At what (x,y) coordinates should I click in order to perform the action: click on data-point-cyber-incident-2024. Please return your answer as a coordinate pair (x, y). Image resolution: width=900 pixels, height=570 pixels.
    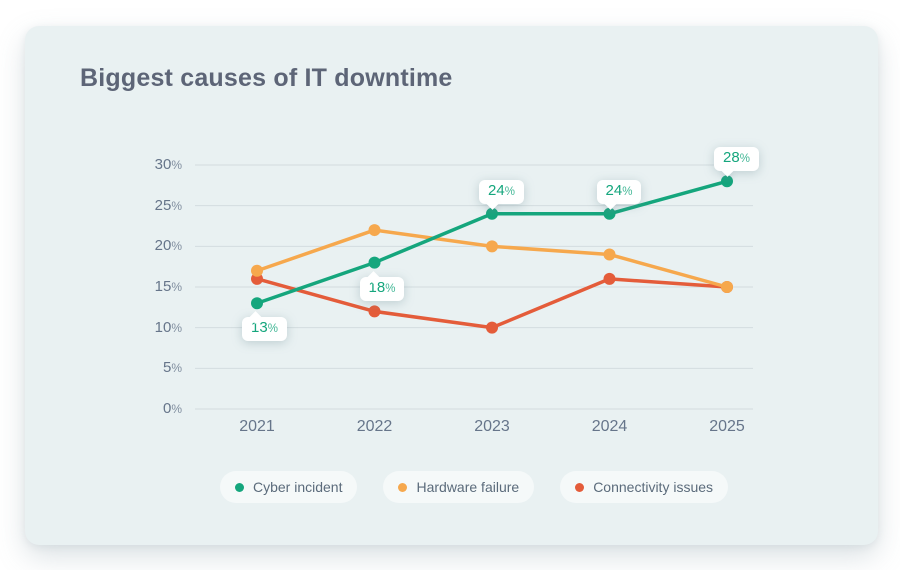
    Looking at the image, I should click on (609, 213).